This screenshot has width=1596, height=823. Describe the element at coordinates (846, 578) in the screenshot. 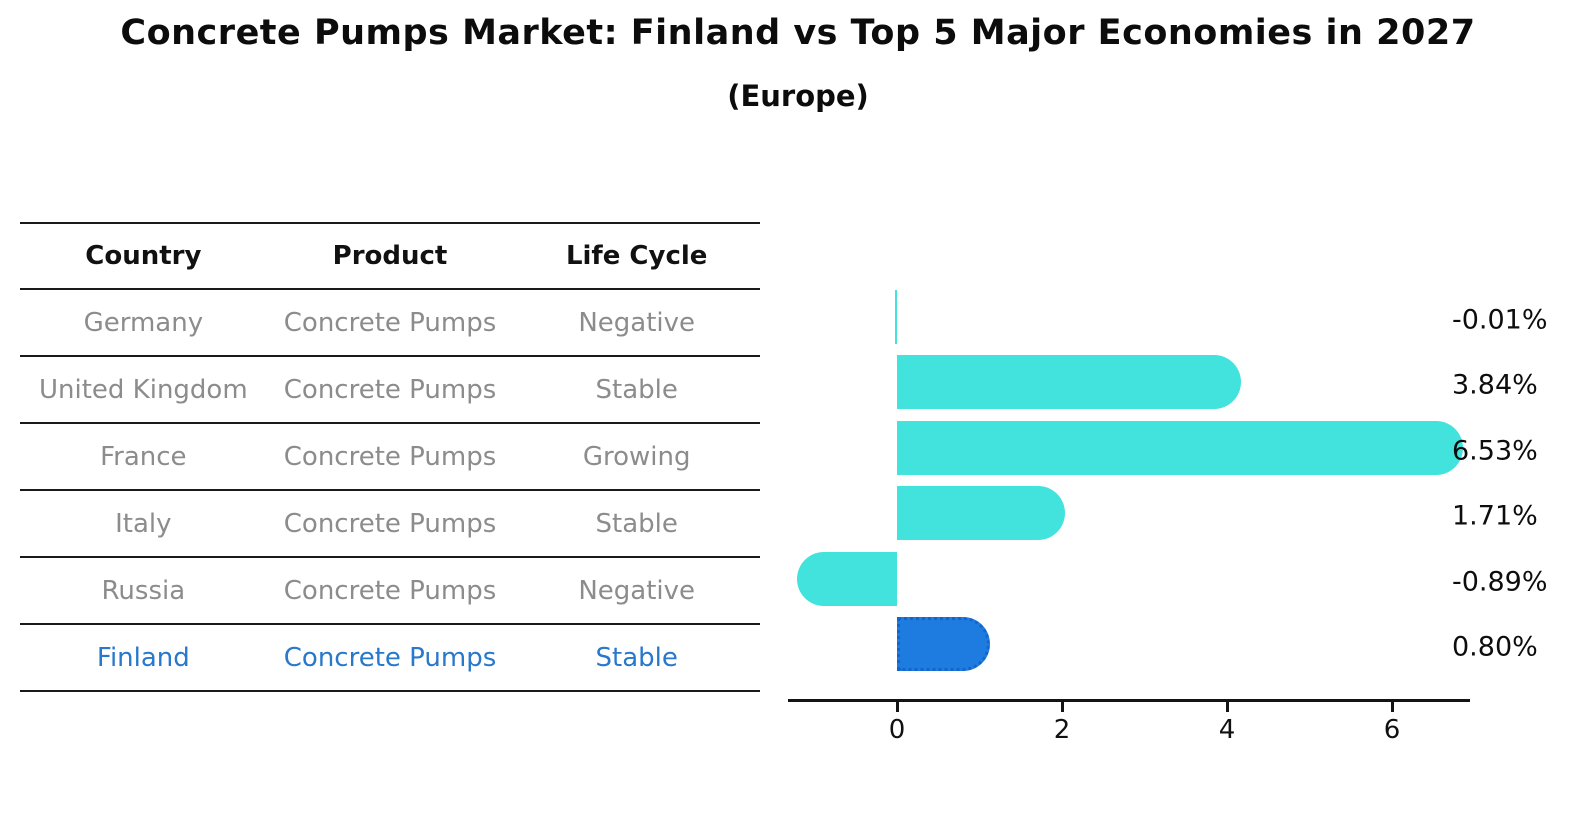

I see `bar-russia` at that location.